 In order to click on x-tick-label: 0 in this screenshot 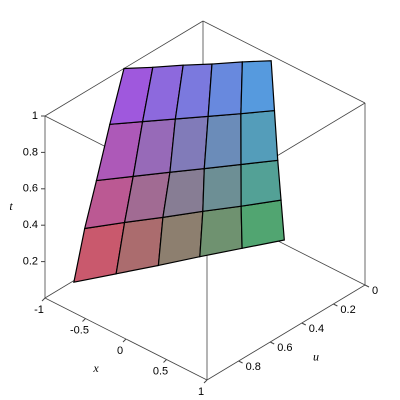, I will do `click(120, 351)`.